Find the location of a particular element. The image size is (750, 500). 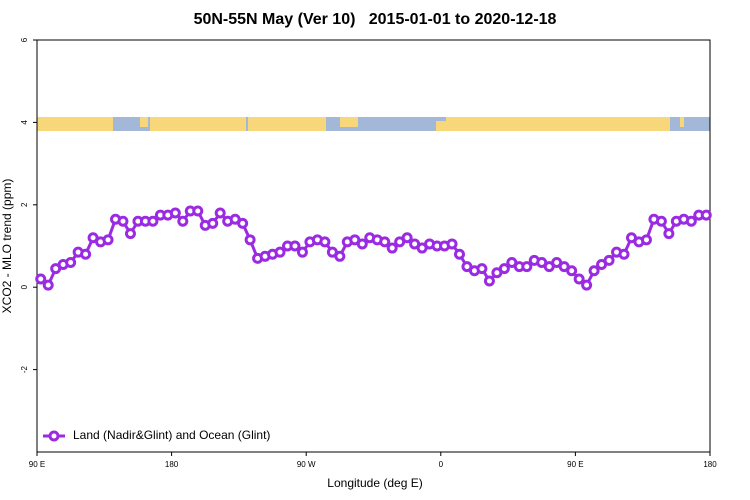

y-tick-label: 6 is located at coordinates (24, 39).